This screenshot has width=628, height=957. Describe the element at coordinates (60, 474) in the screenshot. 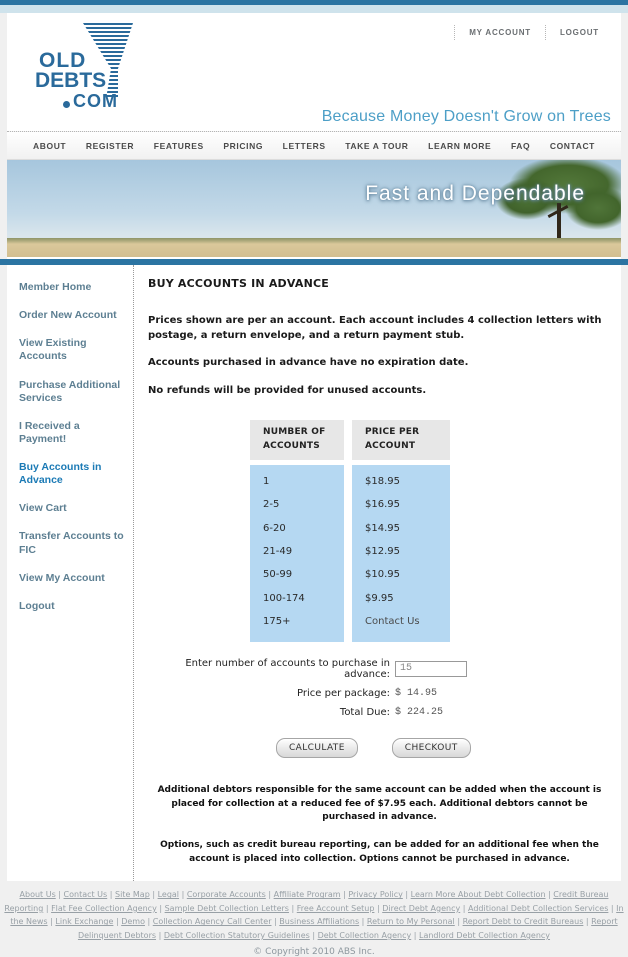

I see `sidebar-item-buy-accounts-in-advance: Buy Accounts in Advance` at that location.